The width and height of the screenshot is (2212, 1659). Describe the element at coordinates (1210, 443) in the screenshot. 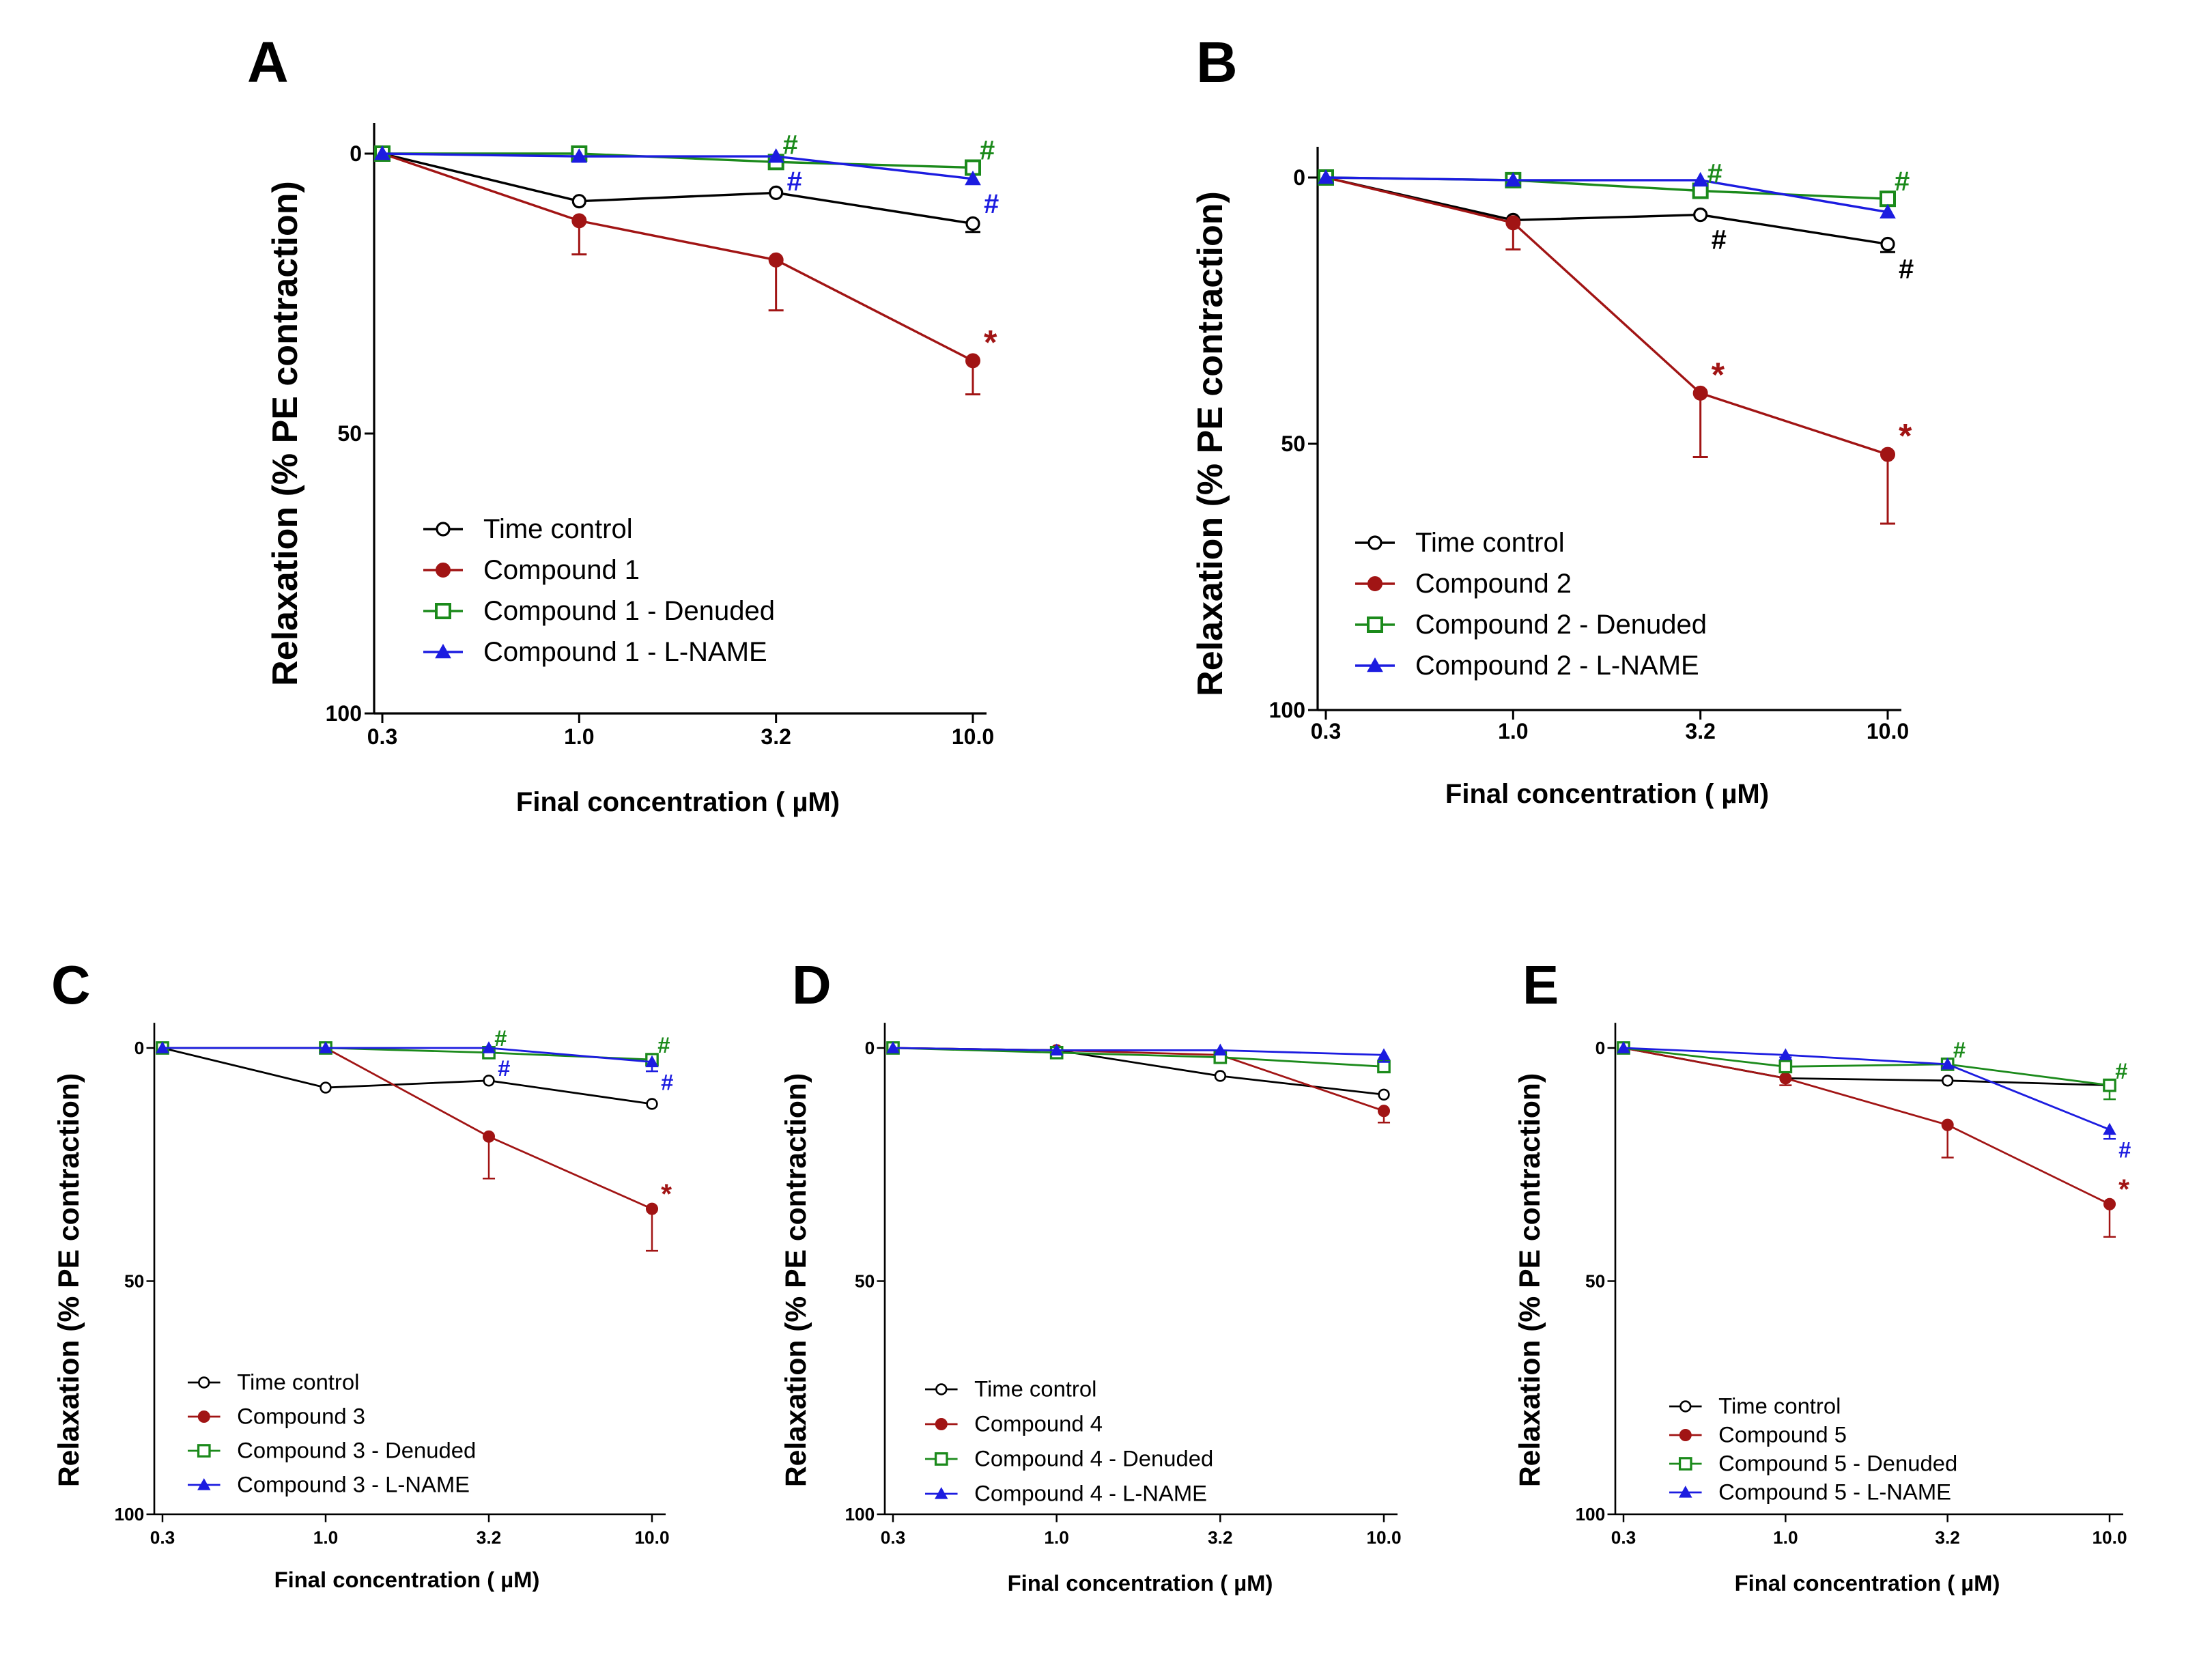

I see `panel-b-y-axis-label: Relaxation (% PE contraction)` at that location.